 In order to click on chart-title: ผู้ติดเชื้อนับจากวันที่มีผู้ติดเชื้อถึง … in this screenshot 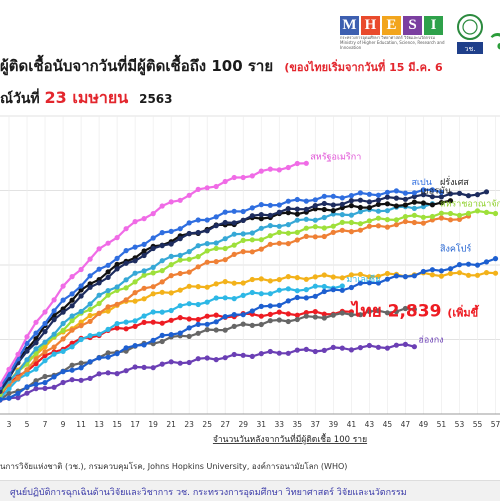, I will do `click(221, 66)`.